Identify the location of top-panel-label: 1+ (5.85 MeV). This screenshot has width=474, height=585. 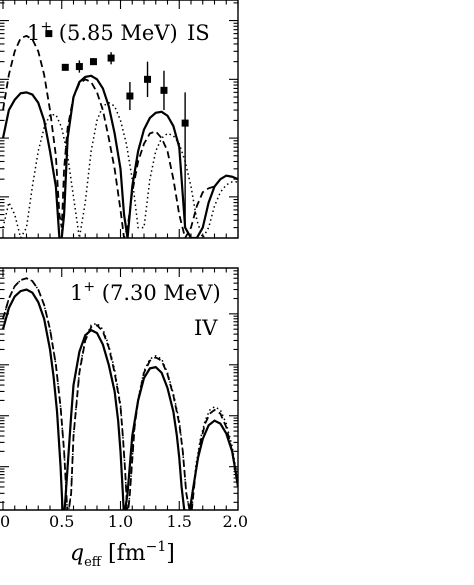
(102, 32).